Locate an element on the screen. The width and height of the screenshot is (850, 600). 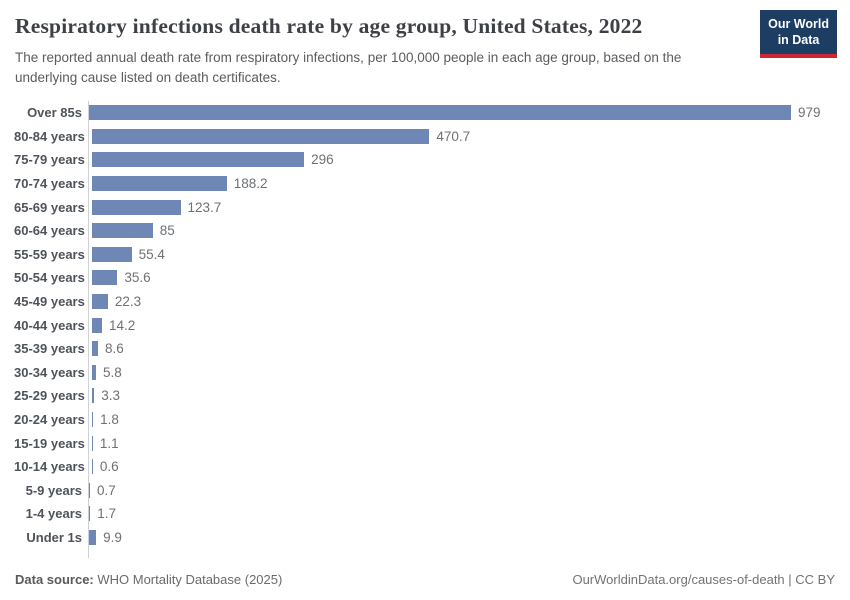
value-label: 1.7 is located at coordinates (106, 514).